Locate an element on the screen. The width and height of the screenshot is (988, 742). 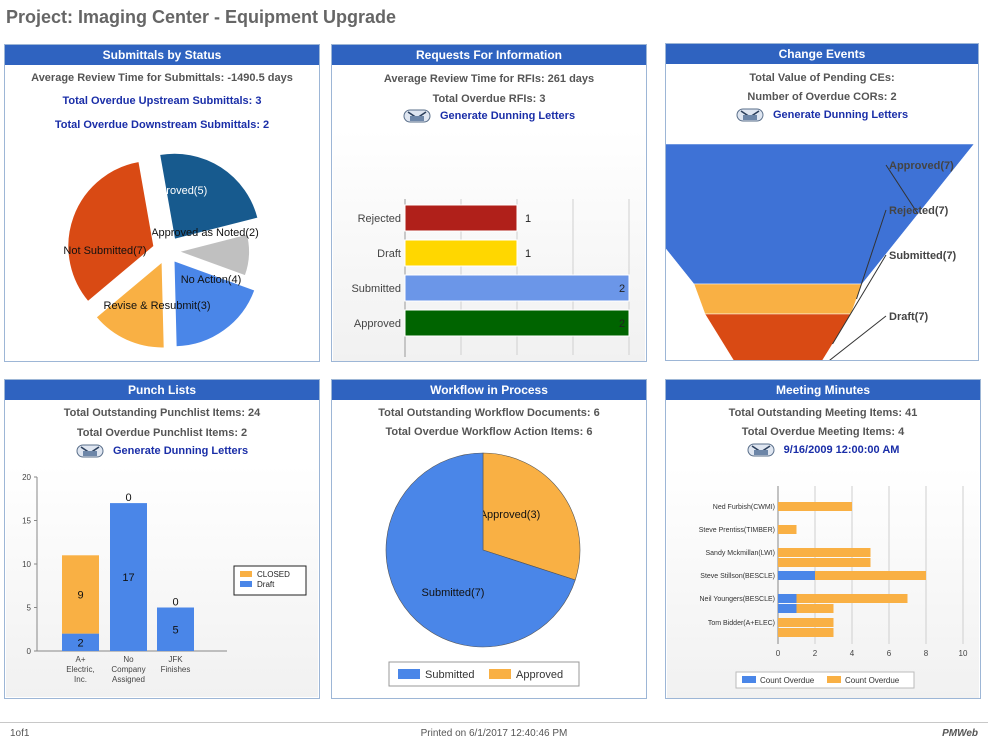
funnel-segment is located at coordinates (778, 299).